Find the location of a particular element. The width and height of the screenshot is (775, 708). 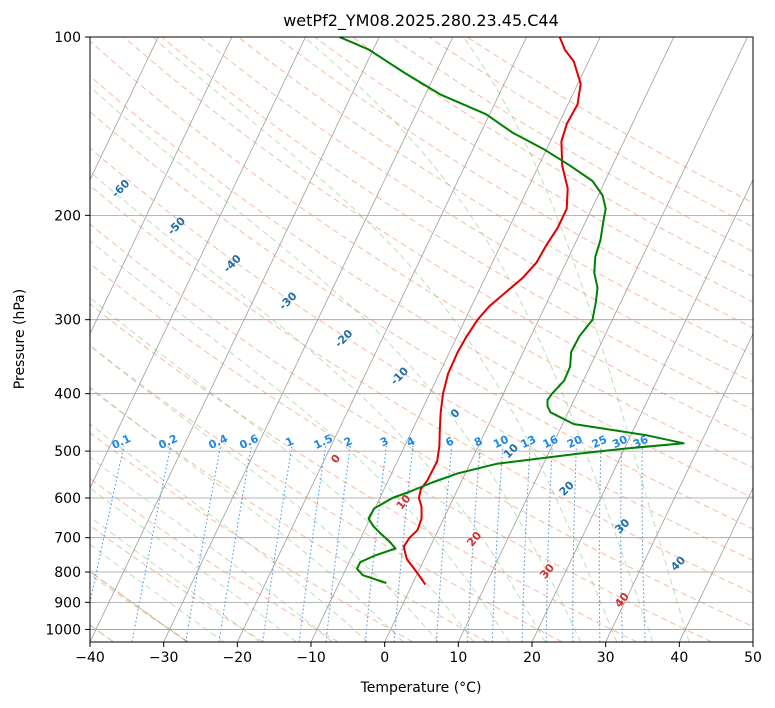

mixing-ratio-label: 2 is located at coordinates (348, 441).